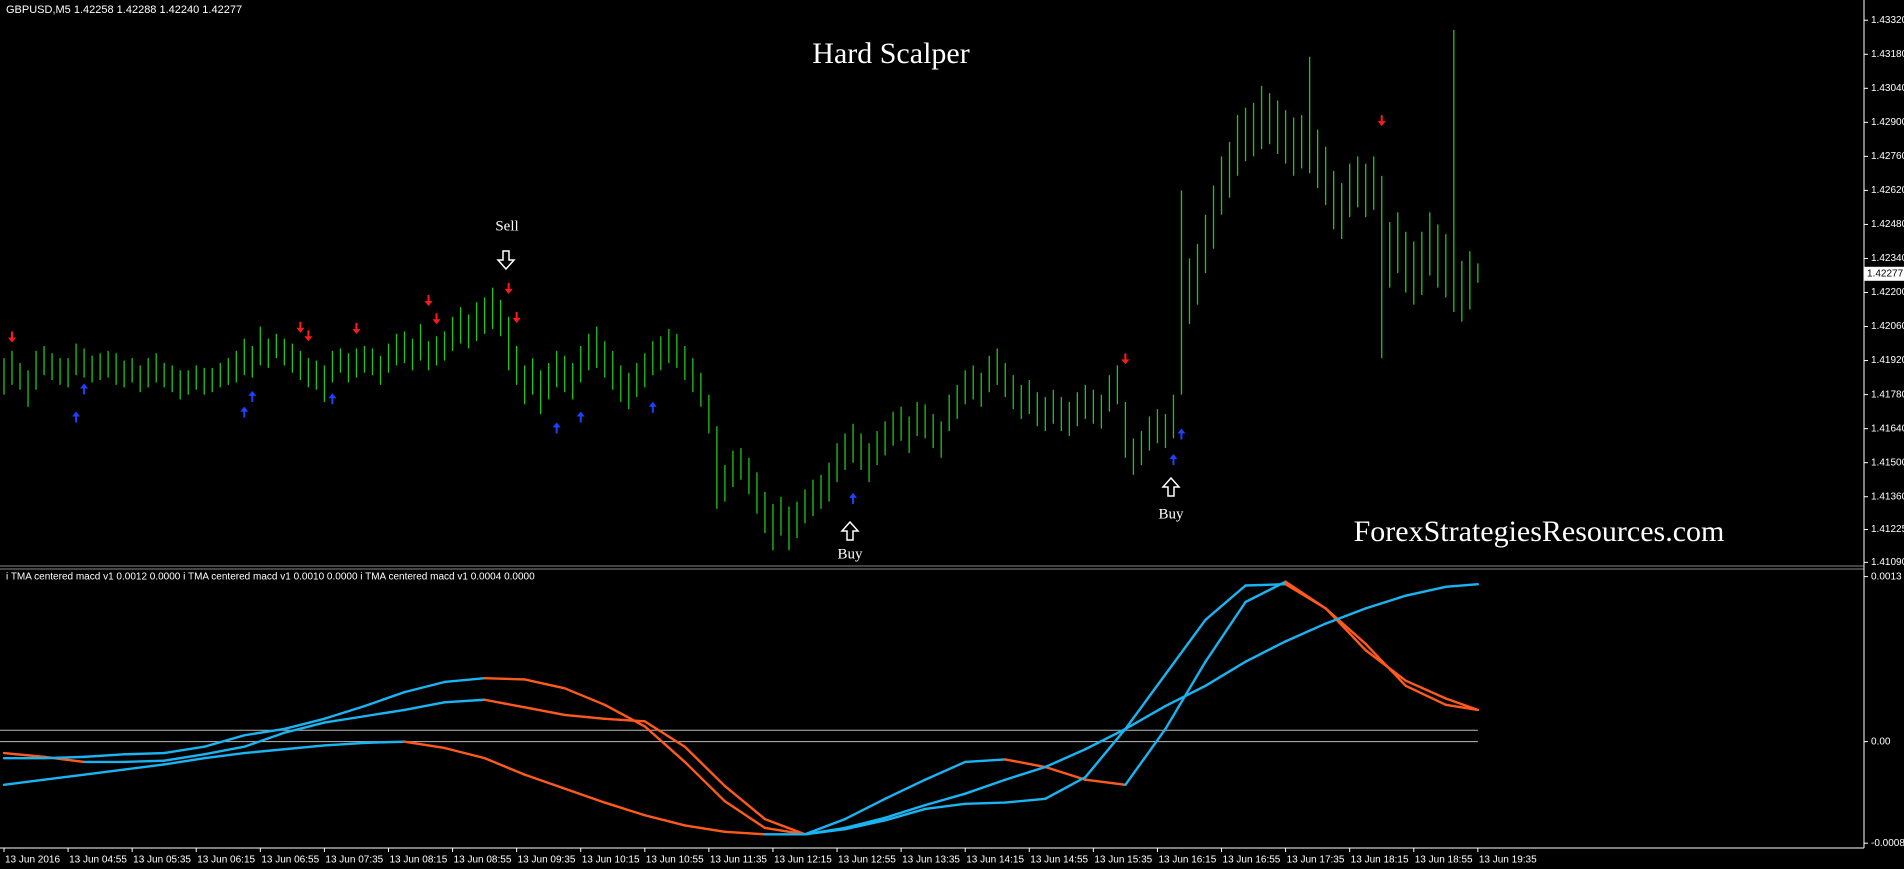 Image resolution: width=1904 pixels, height=869 pixels. Describe the element at coordinates (1887, 326) in the screenshot. I see `y-tick-label: 1.42060` at that location.